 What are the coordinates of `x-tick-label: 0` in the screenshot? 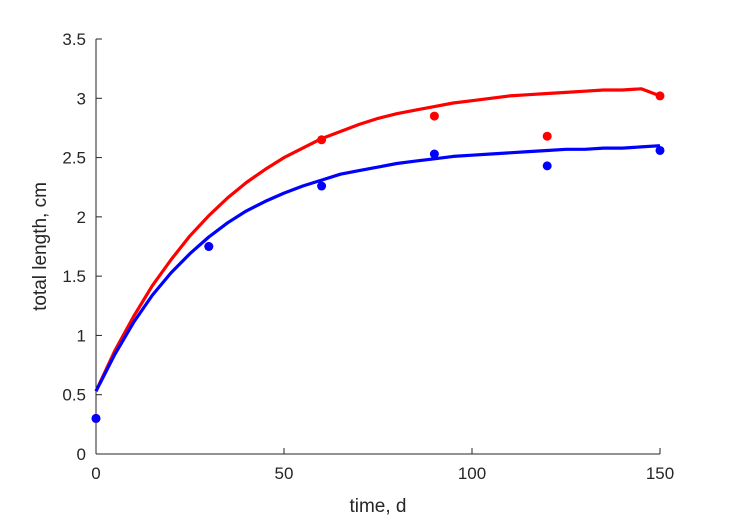 It's located at (95, 473).